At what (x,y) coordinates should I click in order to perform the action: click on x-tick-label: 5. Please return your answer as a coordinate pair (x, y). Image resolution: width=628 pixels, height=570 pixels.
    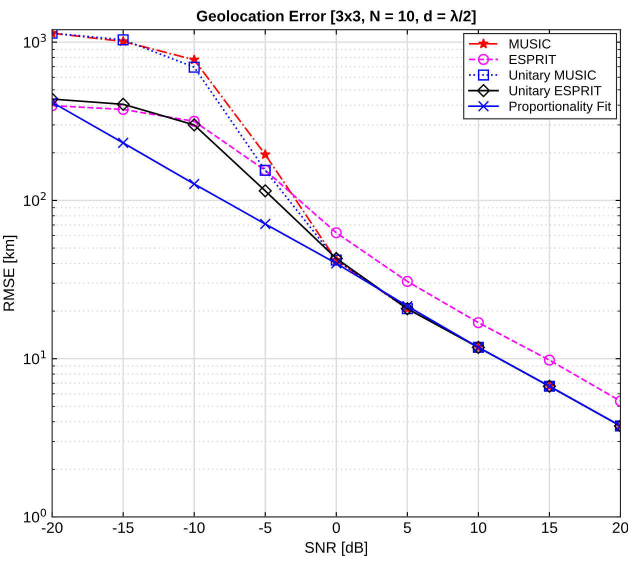
    Looking at the image, I should click on (407, 528).